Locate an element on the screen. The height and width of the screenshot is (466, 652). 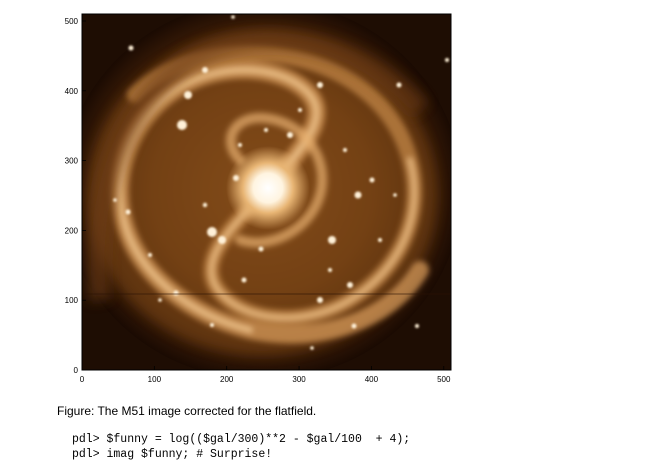
y-tick-label: 200 is located at coordinates (72, 230).